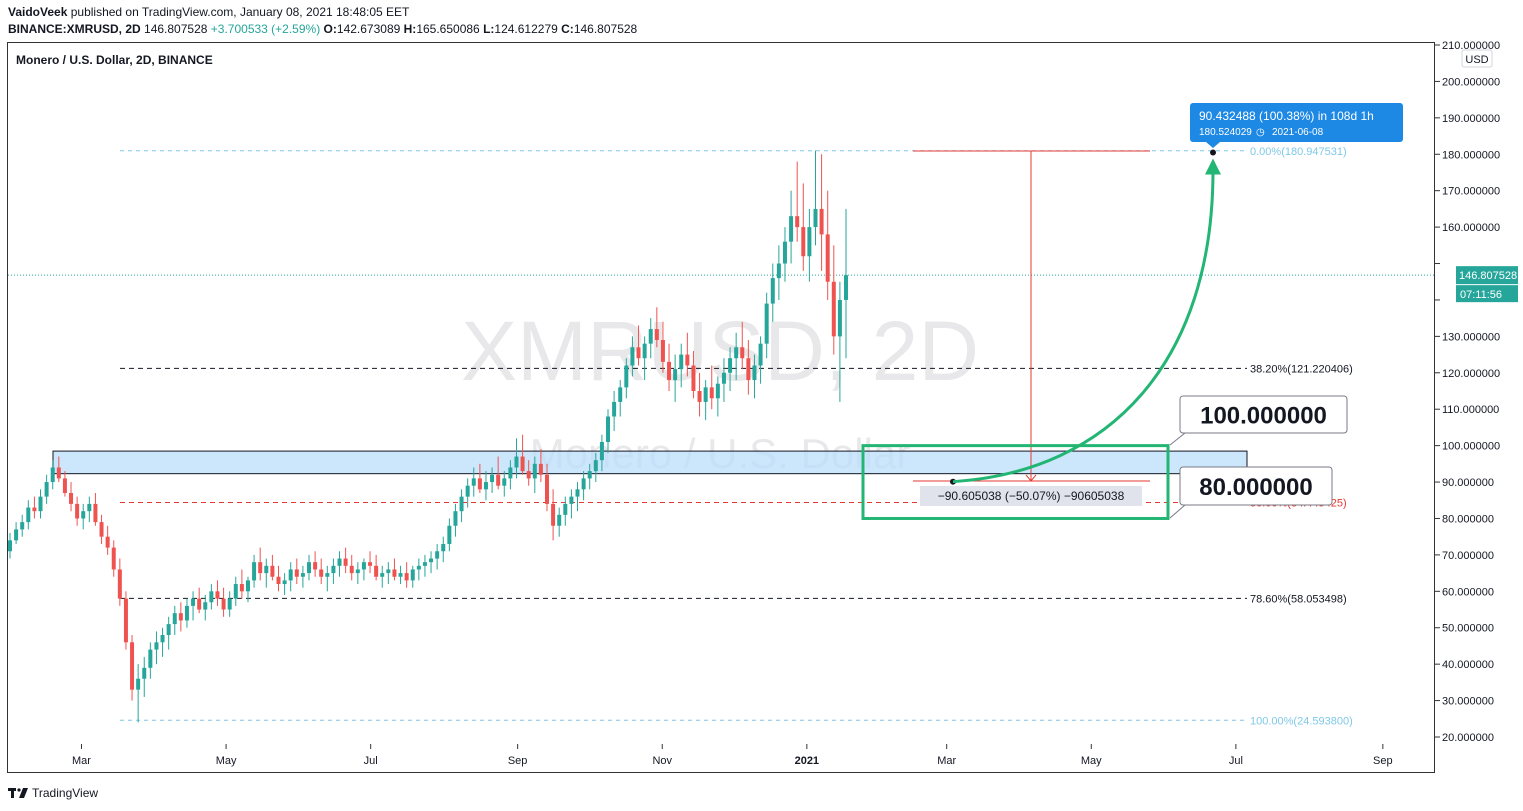  What do you see at coordinates (1487, 294) in the screenshot?
I see `countdown-tag` at bounding box center [1487, 294].